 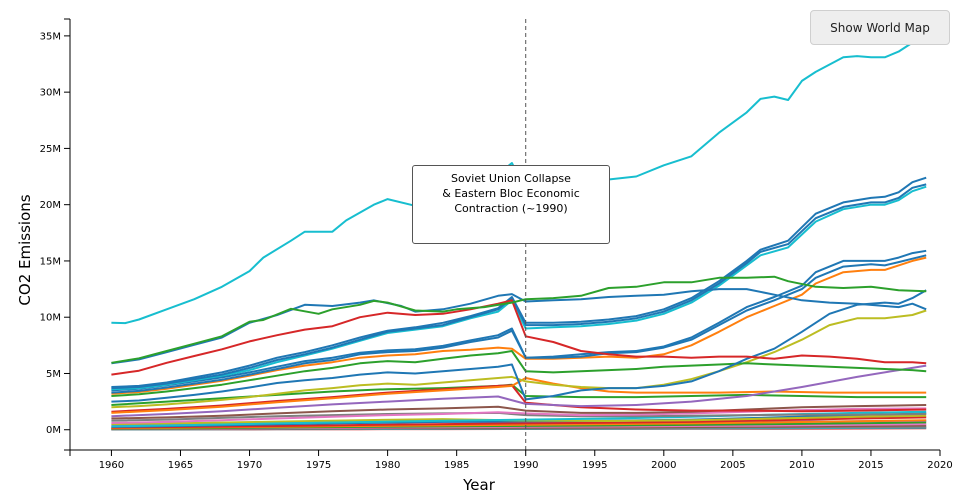 What do you see at coordinates (55, 234) in the screenshot?
I see `y-axis: 0M 5M 10M 15M 20M 25M 30M 35M` at bounding box center [55, 234].